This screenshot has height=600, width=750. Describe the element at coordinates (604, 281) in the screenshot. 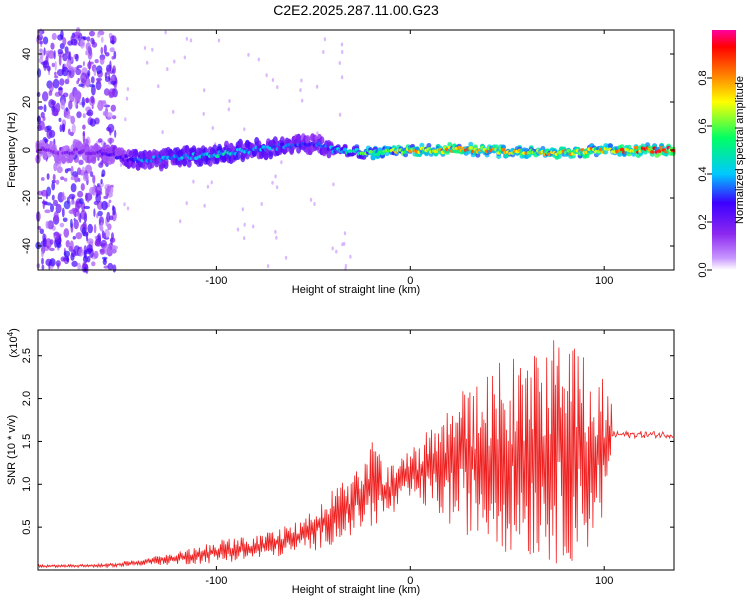

I see `spectrogram-x-tick-label: 100` at that location.